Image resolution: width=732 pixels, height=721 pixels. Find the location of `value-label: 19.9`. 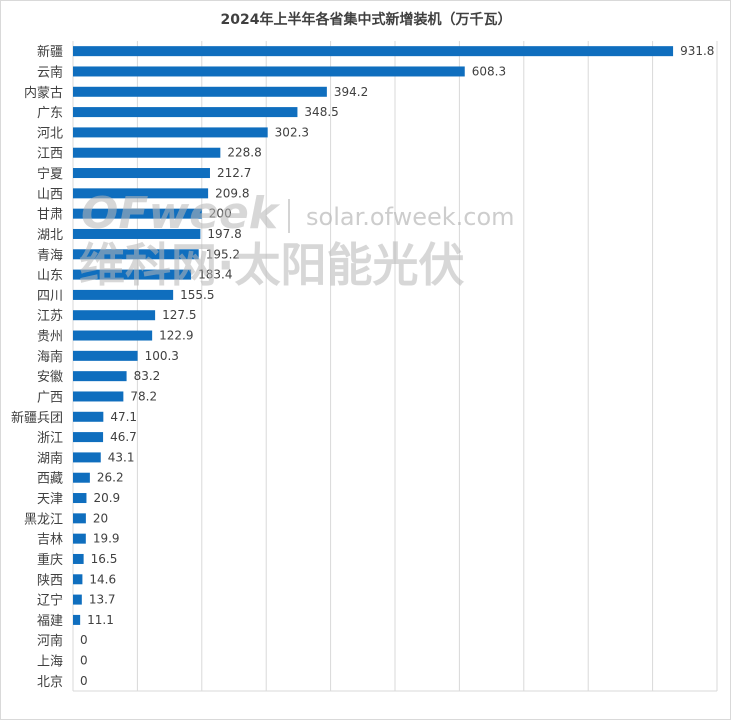

value-label: 19.9 is located at coordinates (106, 539).